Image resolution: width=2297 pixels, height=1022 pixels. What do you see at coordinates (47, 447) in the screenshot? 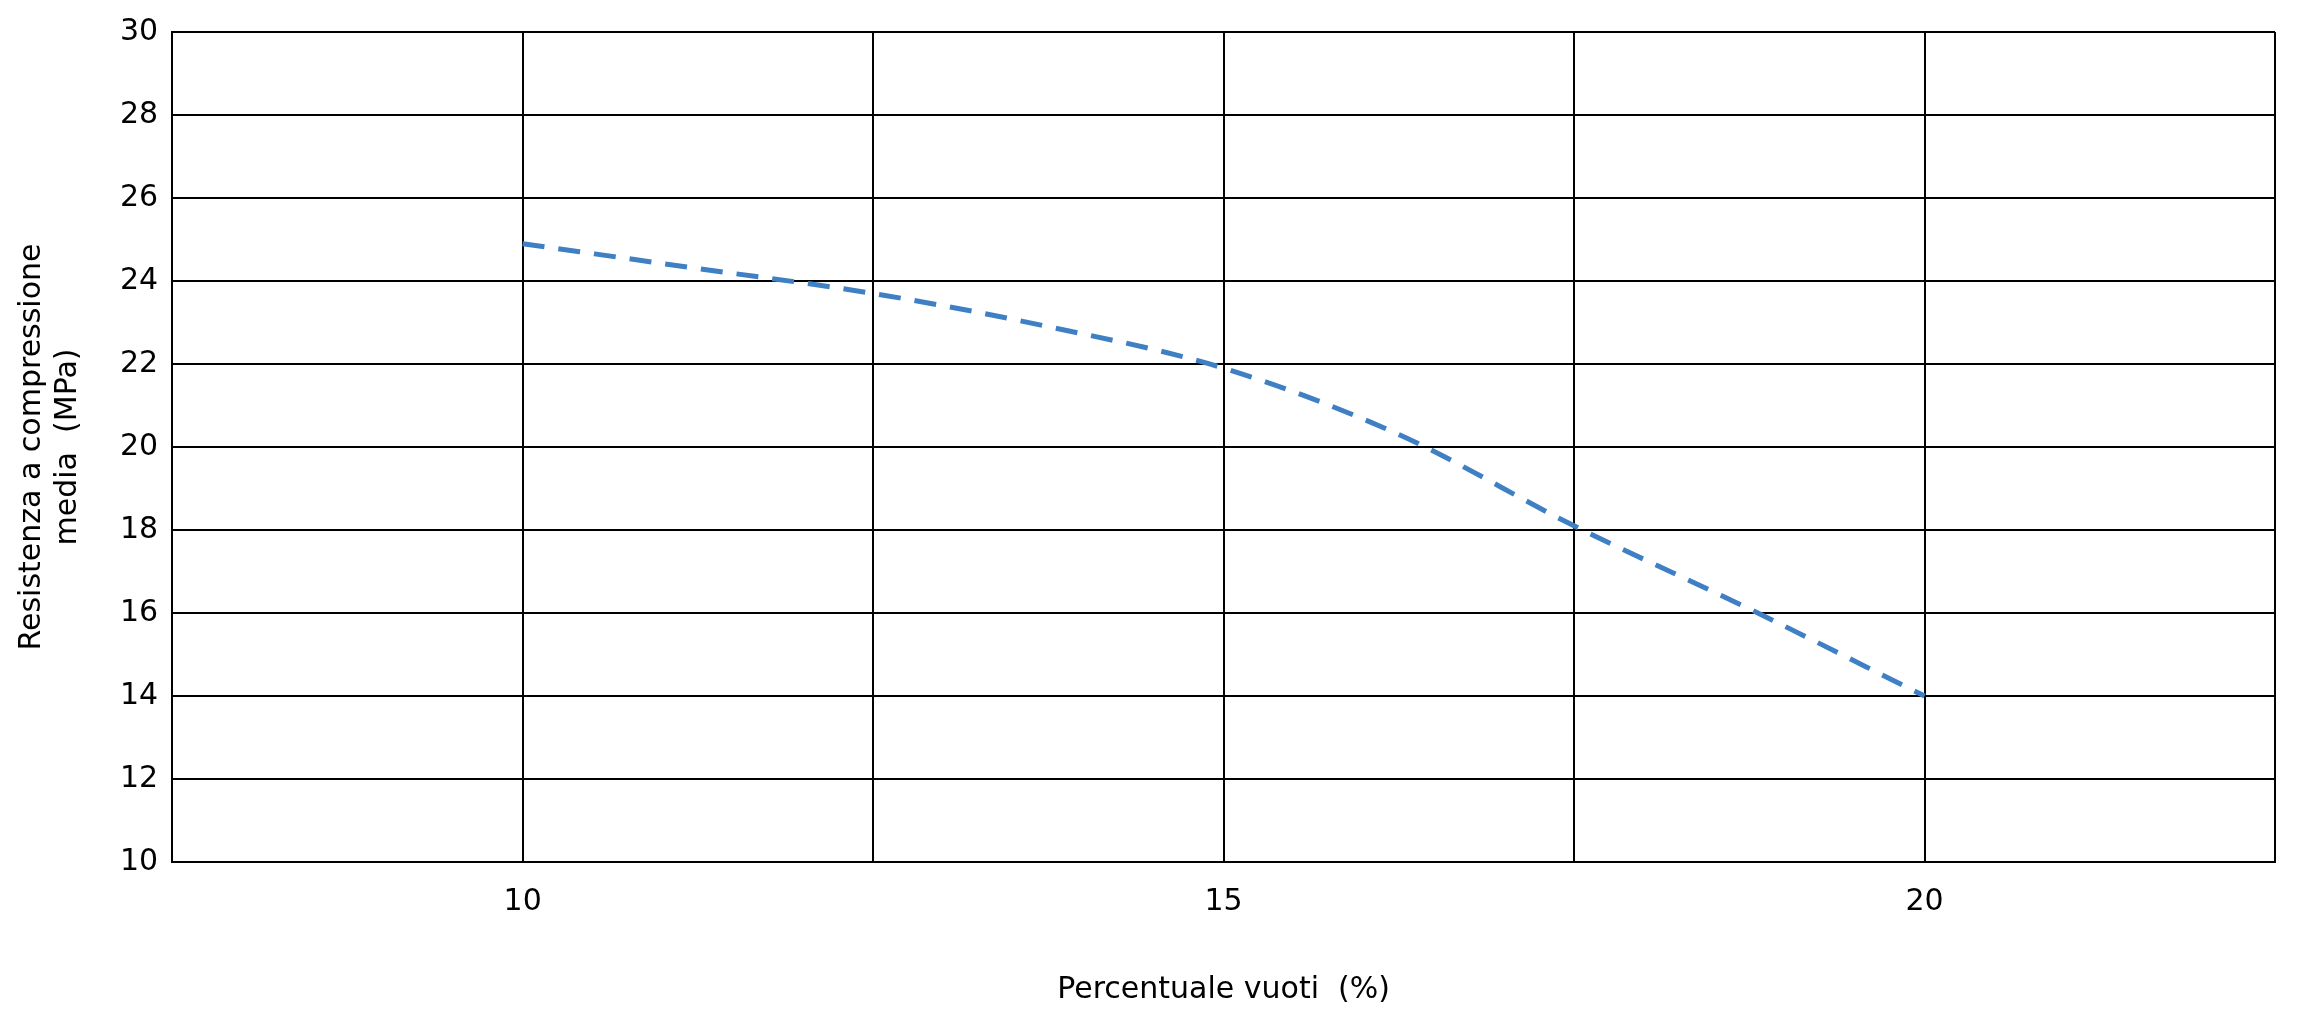
I see `y-axis-title: Resistenza a compressione media (MPa)` at bounding box center [47, 447].